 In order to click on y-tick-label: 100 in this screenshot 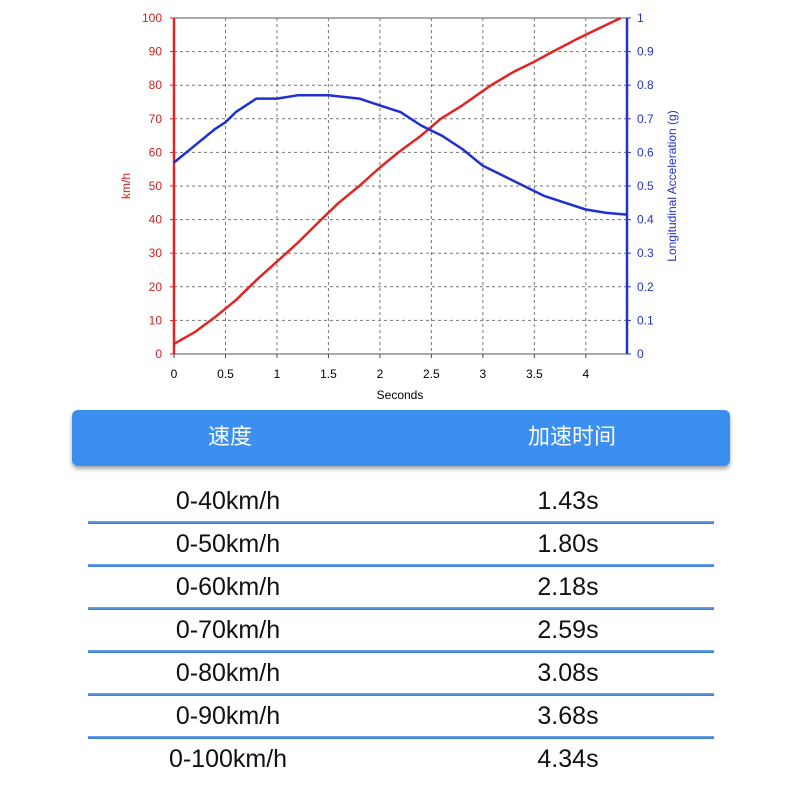, I will do `click(152, 18)`.